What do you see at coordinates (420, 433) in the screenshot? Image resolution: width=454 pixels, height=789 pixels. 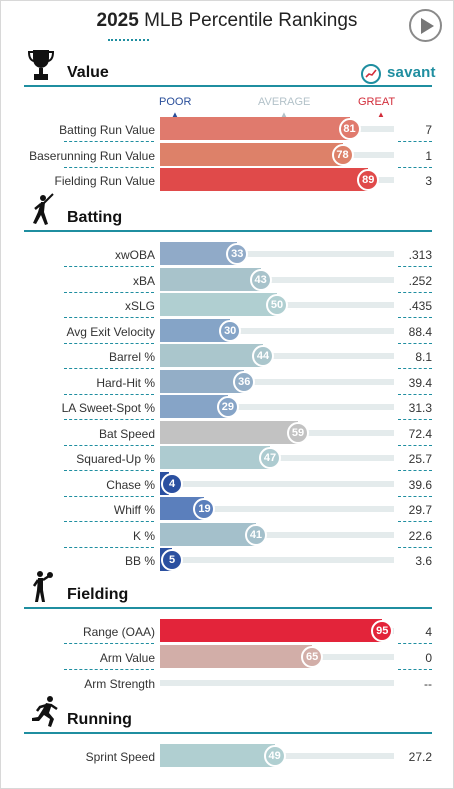 I see `metric-value: 72.4` at bounding box center [420, 433].